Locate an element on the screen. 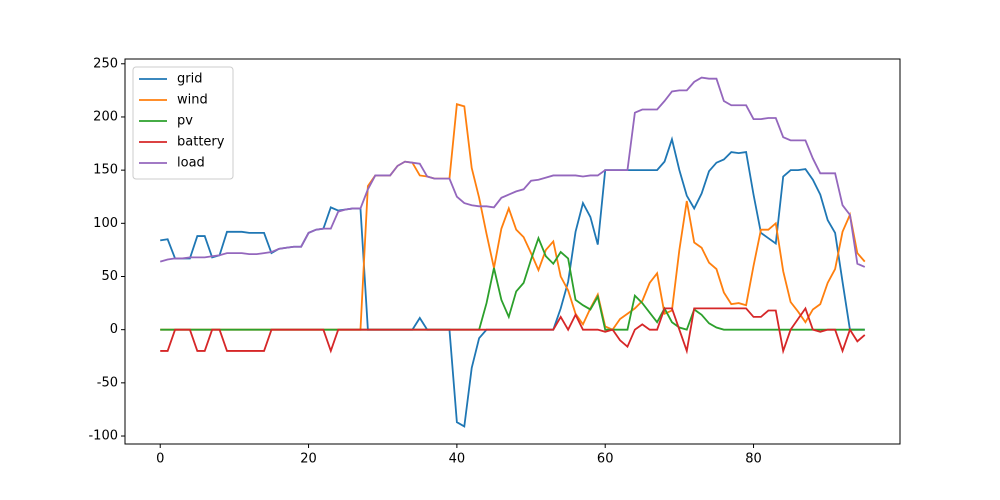  legend-label: load is located at coordinates (191, 163).